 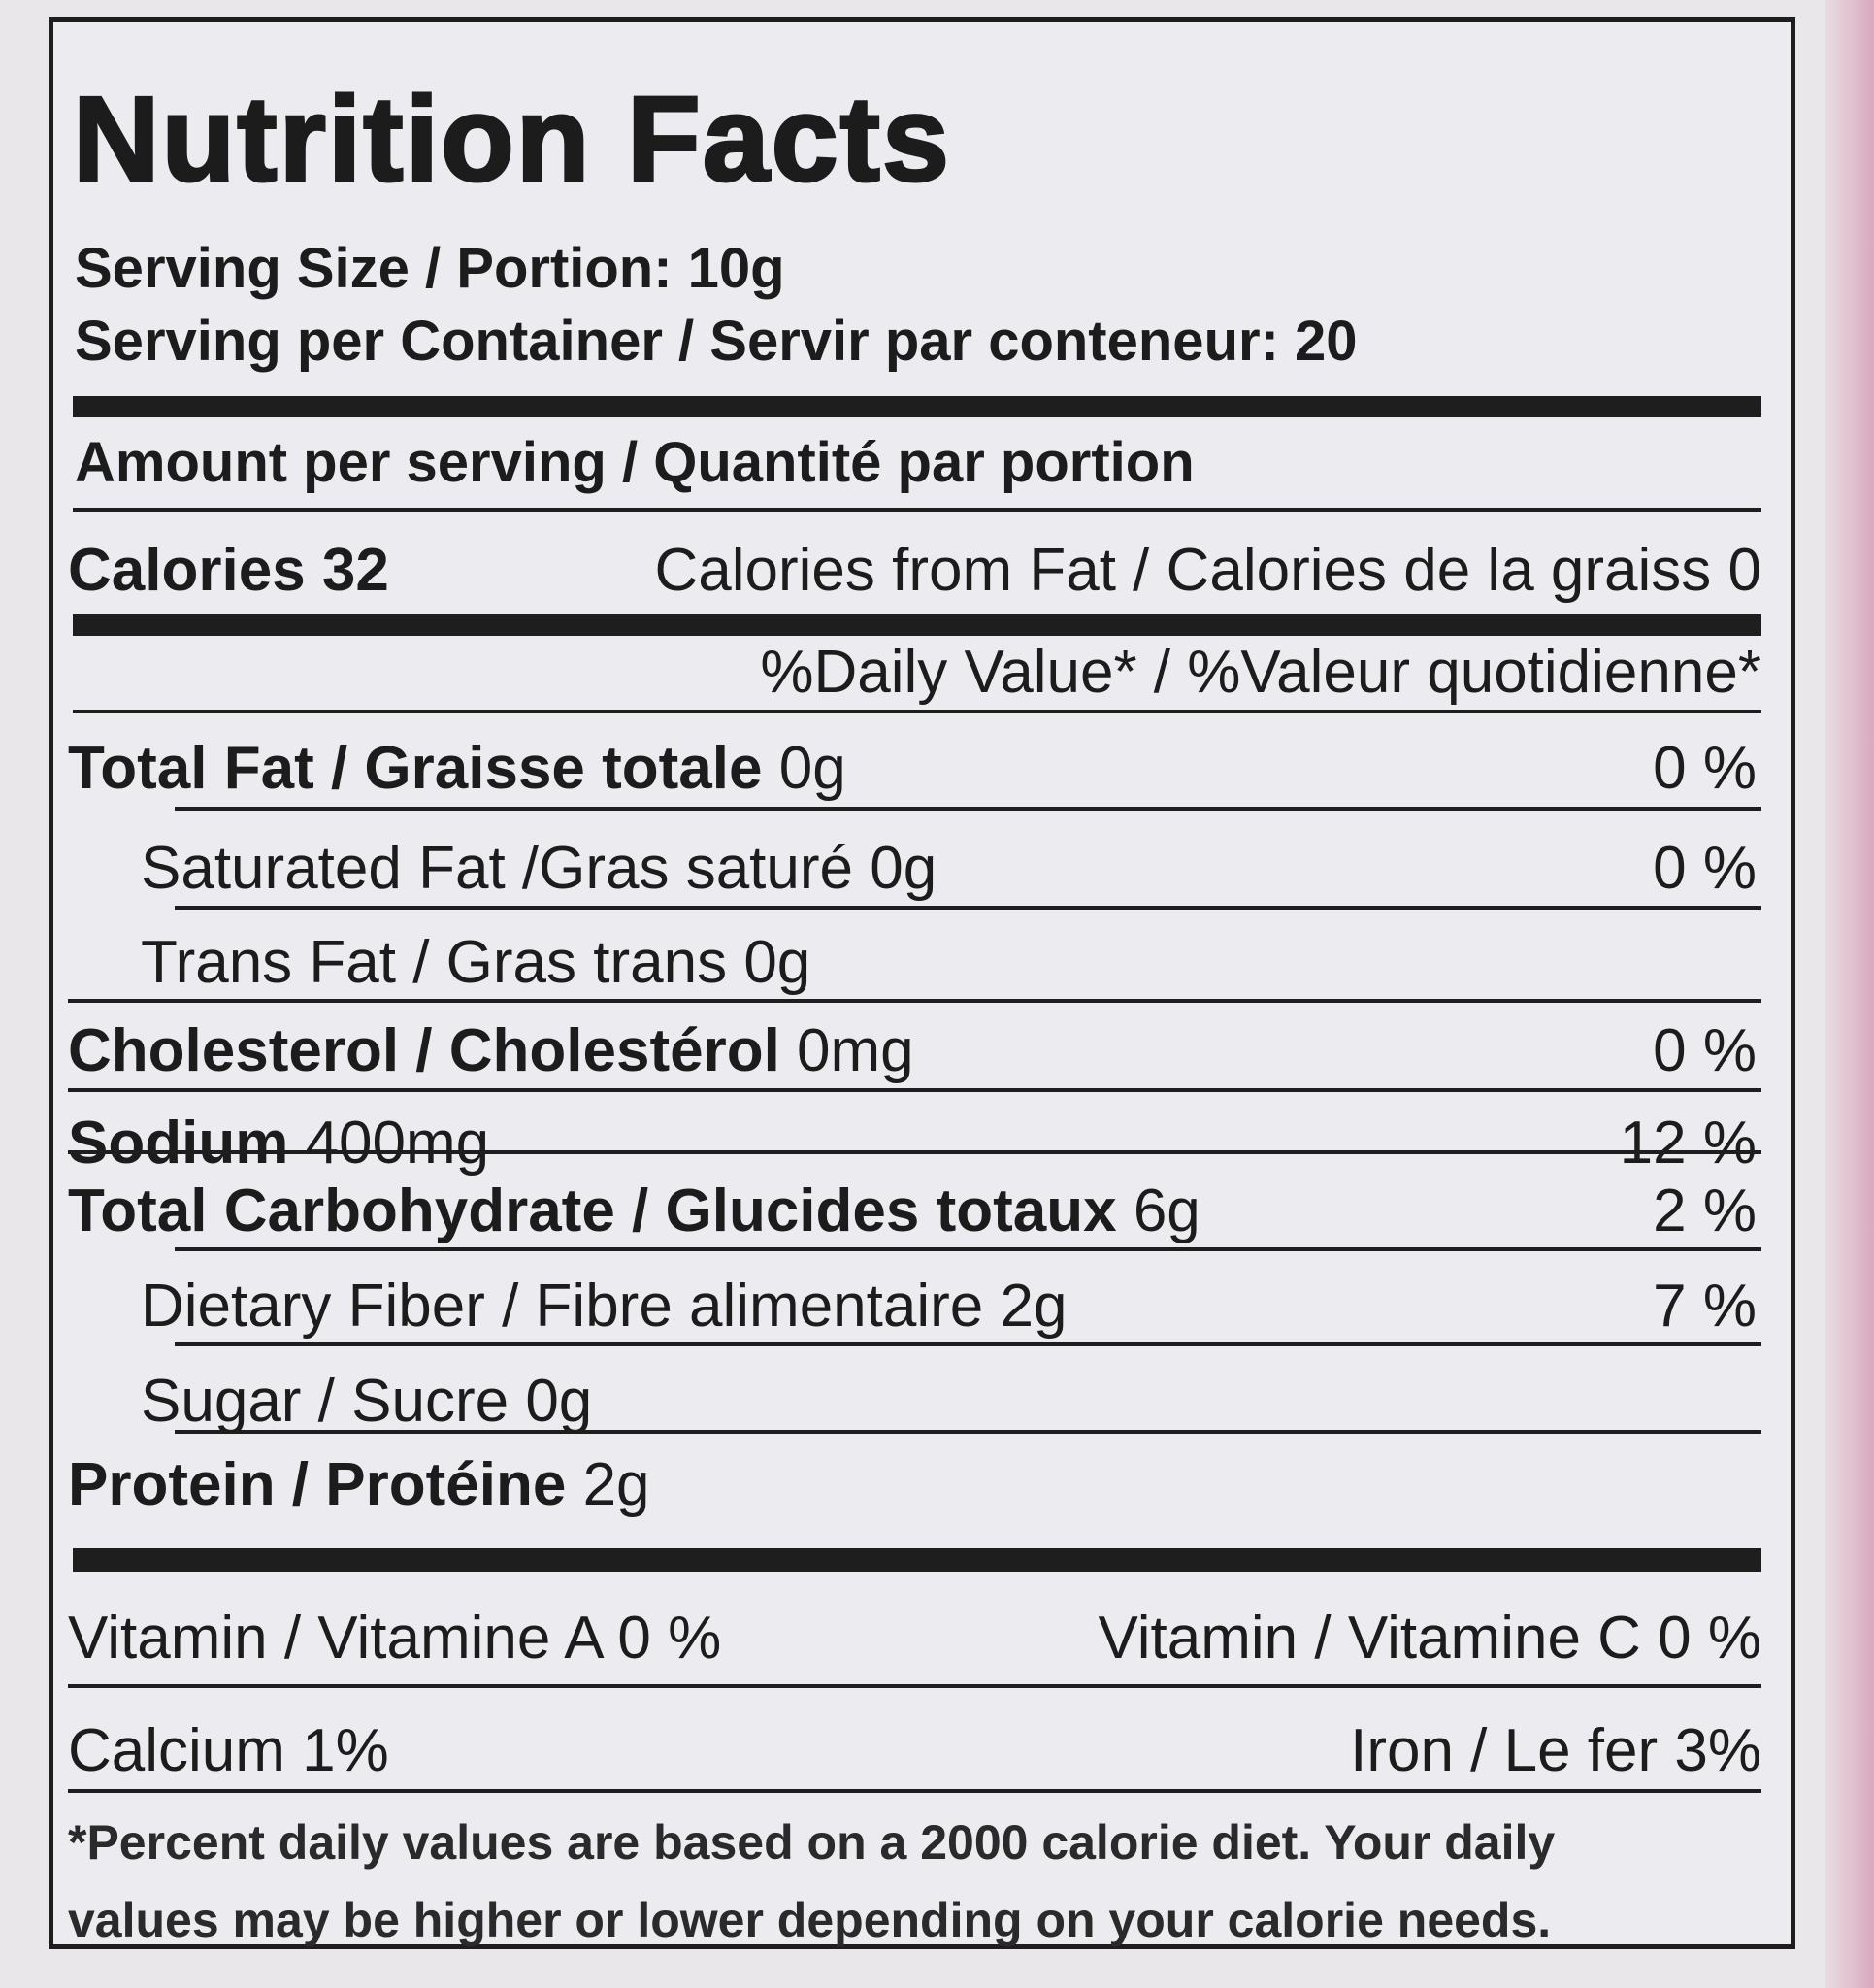 What do you see at coordinates (915, 1135) in the screenshot?
I see `nutrient-row: Sodium 400mg 12 %` at bounding box center [915, 1135].